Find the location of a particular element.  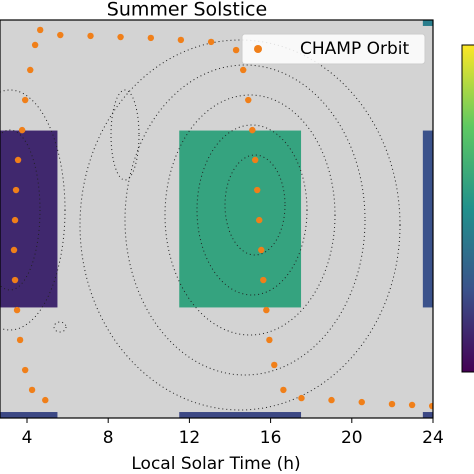

legend: CHAMP Orbit is located at coordinates (333, 49).